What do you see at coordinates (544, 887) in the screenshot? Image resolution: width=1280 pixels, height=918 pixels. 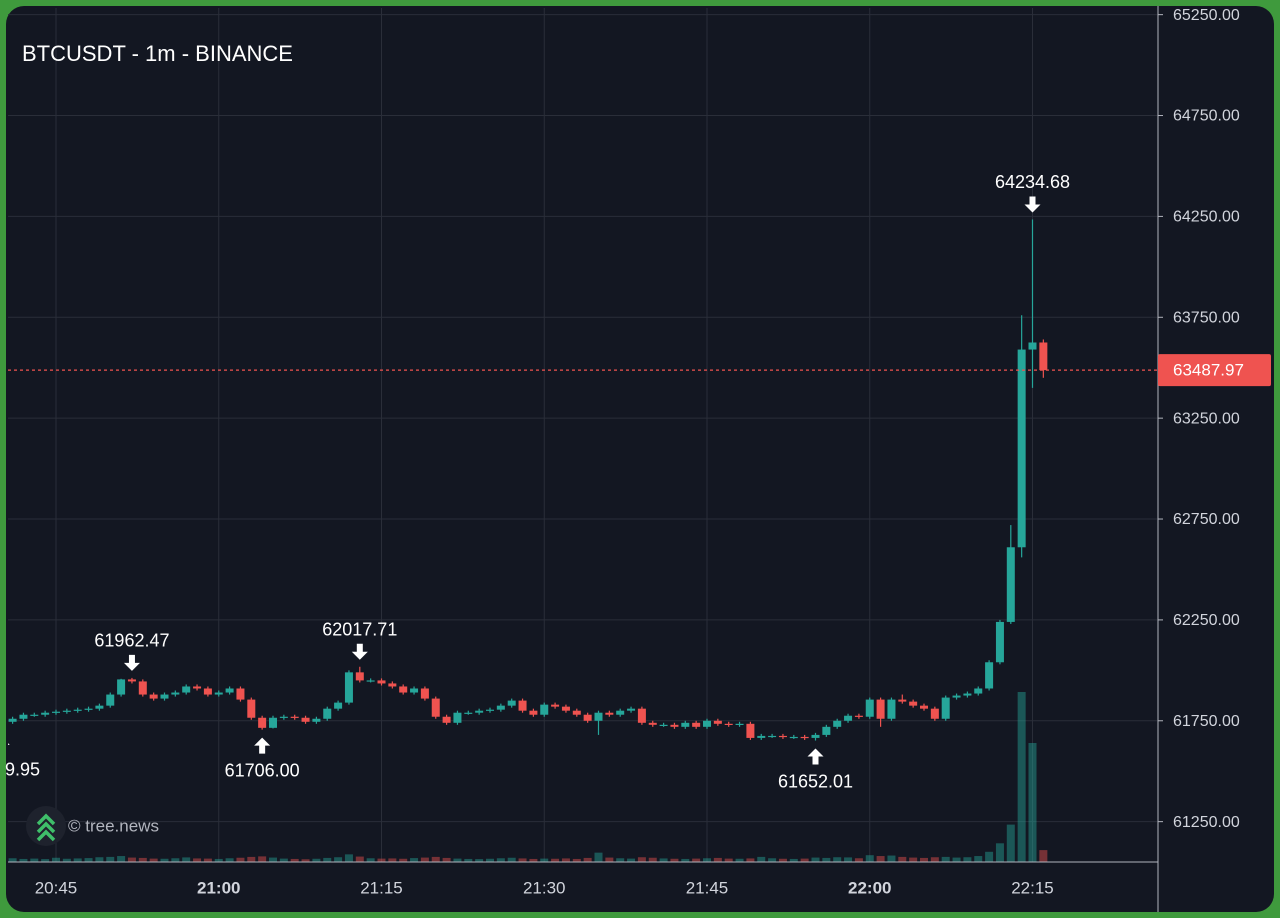 I see `x-tick-label: 21:30` at bounding box center [544, 887].